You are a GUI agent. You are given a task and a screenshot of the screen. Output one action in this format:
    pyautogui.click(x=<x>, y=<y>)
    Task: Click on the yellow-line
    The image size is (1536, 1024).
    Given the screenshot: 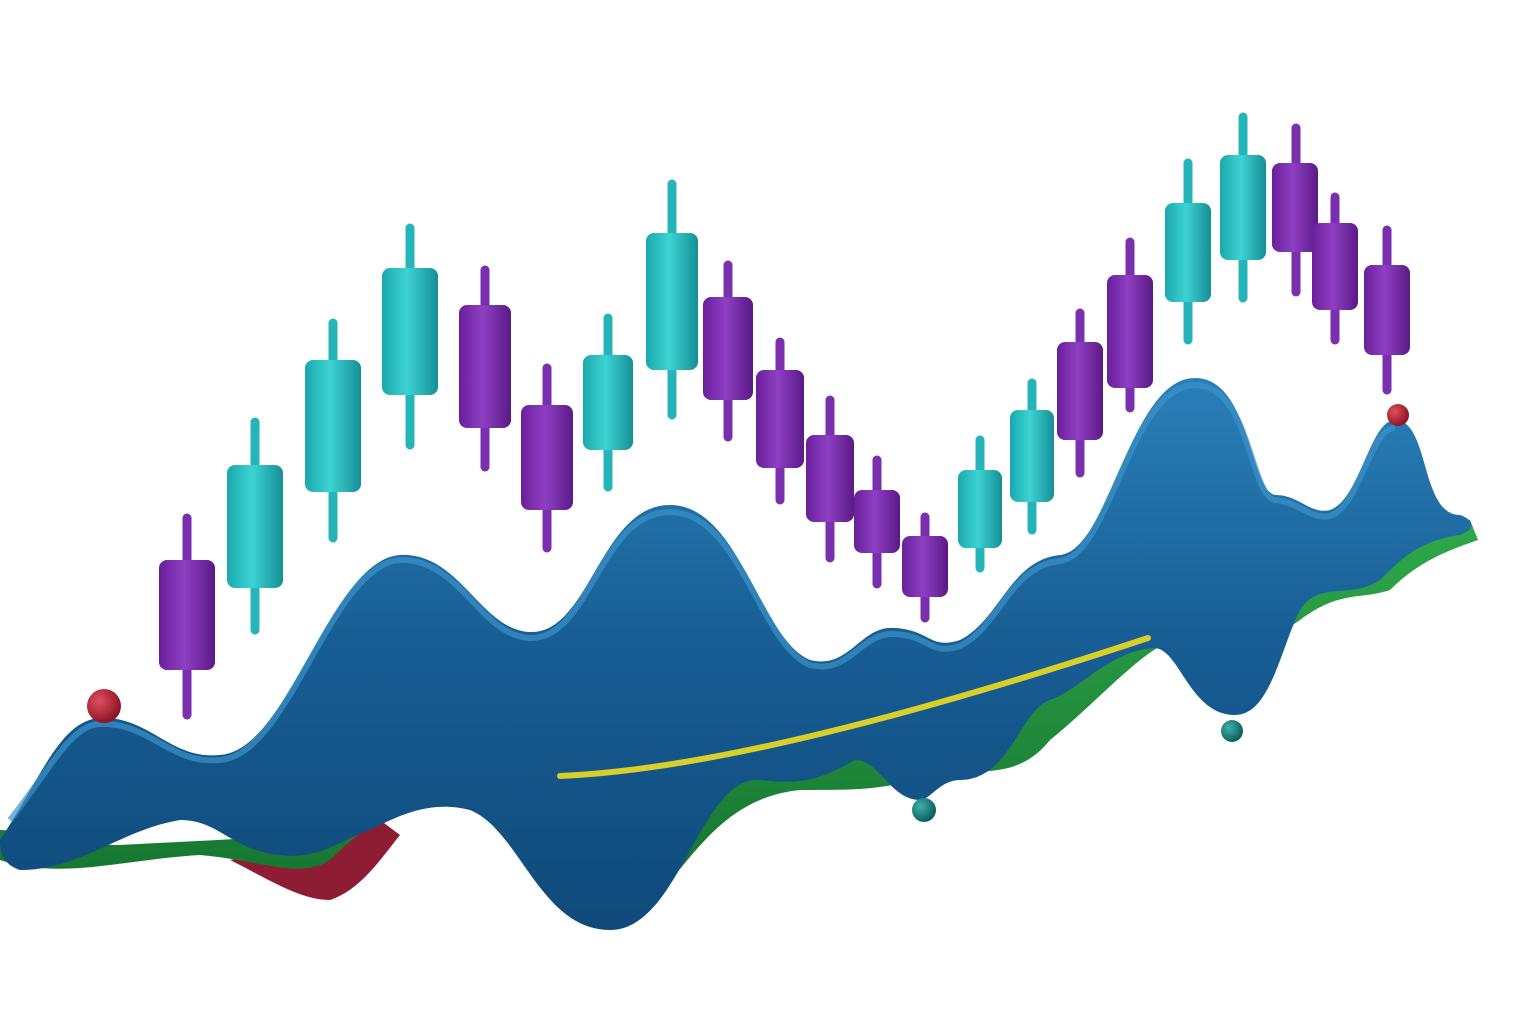 What is the action you would take?
    pyautogui.click(x=854, y=707)
    